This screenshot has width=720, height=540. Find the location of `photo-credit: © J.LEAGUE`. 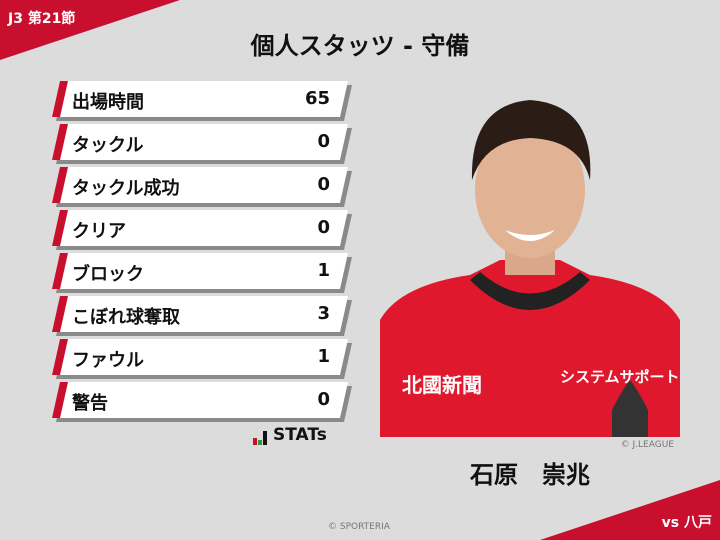

photo-credit: © J.LEAGUE is located at coordinates (647, 445).